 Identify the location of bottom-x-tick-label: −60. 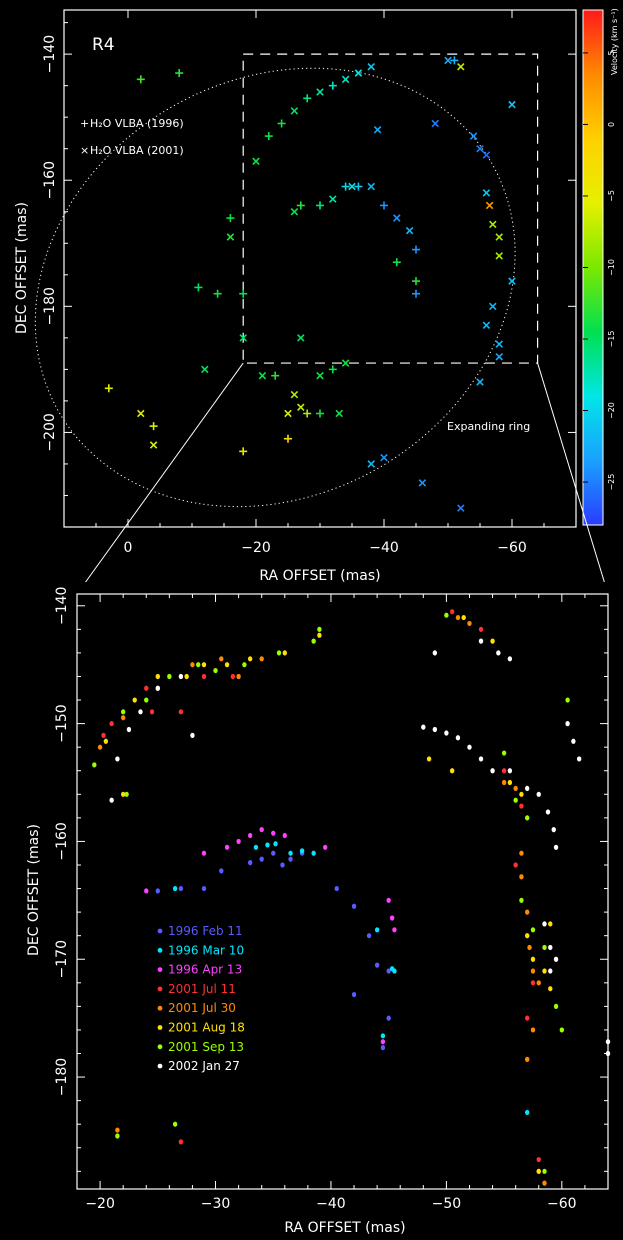
(562, 1204).